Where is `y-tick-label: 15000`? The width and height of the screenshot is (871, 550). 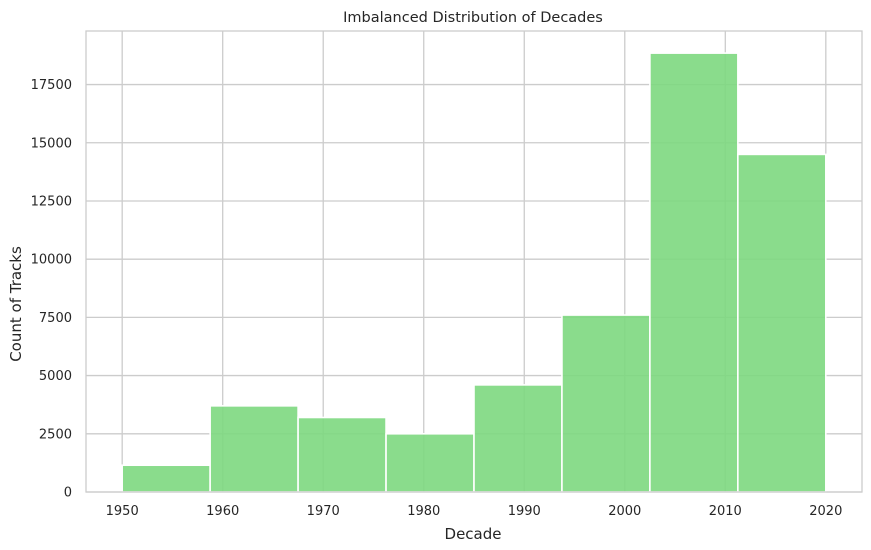 y-tick-label: 15000 is located at coordinates (51, 143).